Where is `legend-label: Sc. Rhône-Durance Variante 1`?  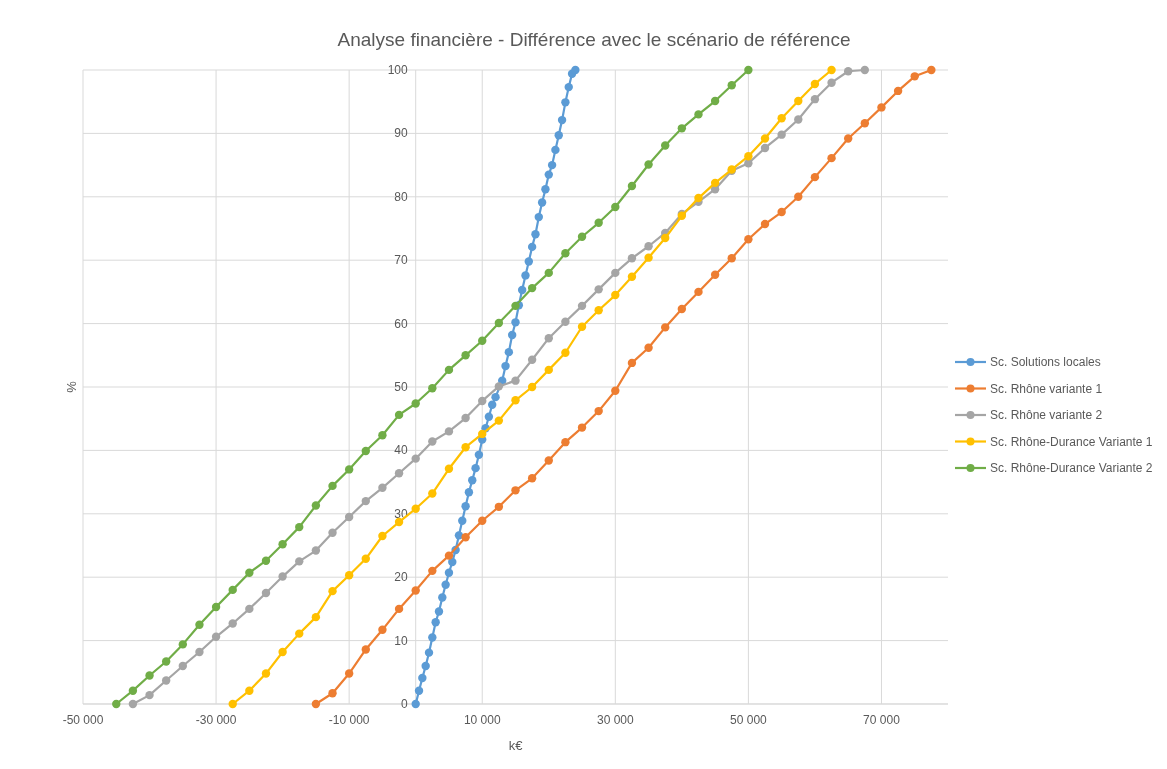 legend-label: Sc. Rhône-Durance Variante 1 is located at coordinates (1071, 441).